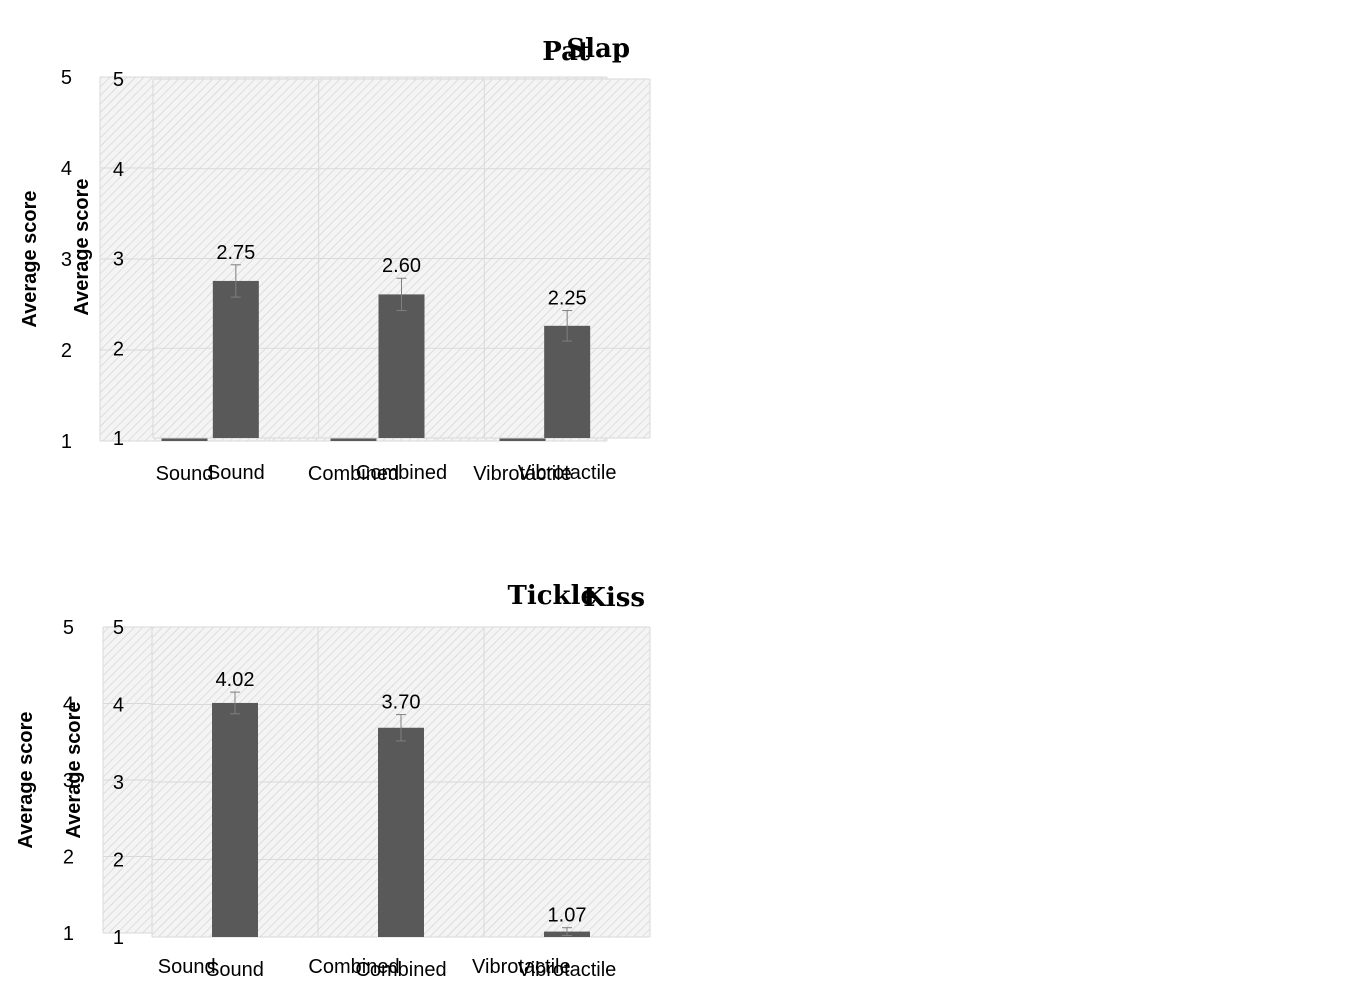 This screenshot has height=997, width=1347. I want to click on chart-title: Tickle, so click(553, 596).